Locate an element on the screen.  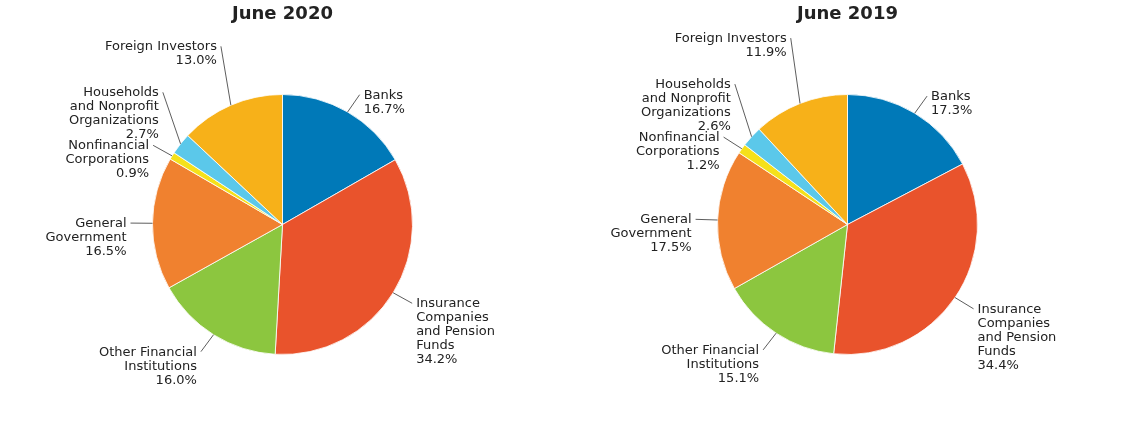
data-label: 0.9% is located at coordinates (133, 173).